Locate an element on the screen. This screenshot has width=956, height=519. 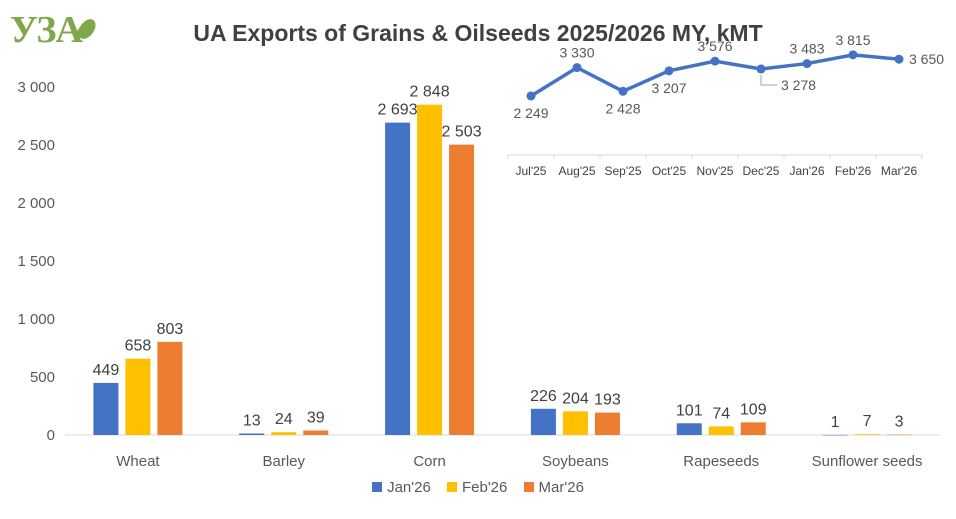
legend-label-mar: Mar'26 is located at coordinates (561, 487).